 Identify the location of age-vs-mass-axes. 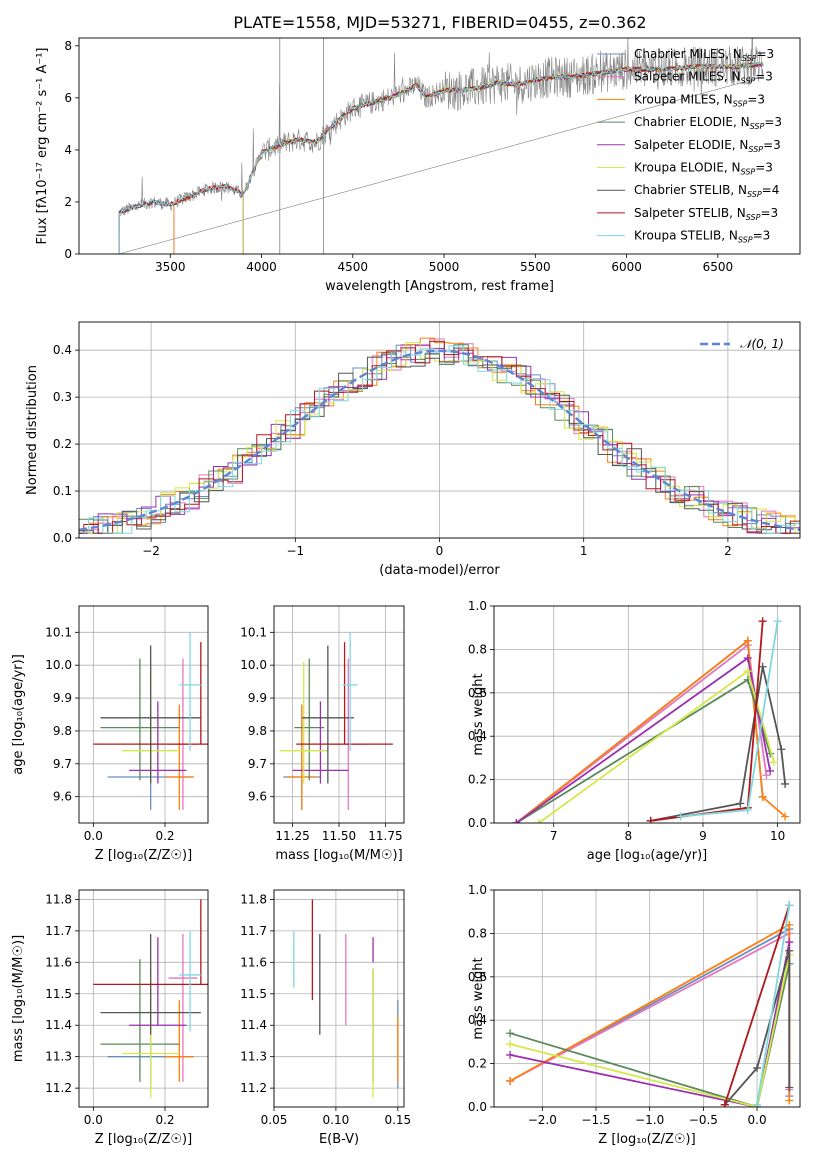
(339, 714).